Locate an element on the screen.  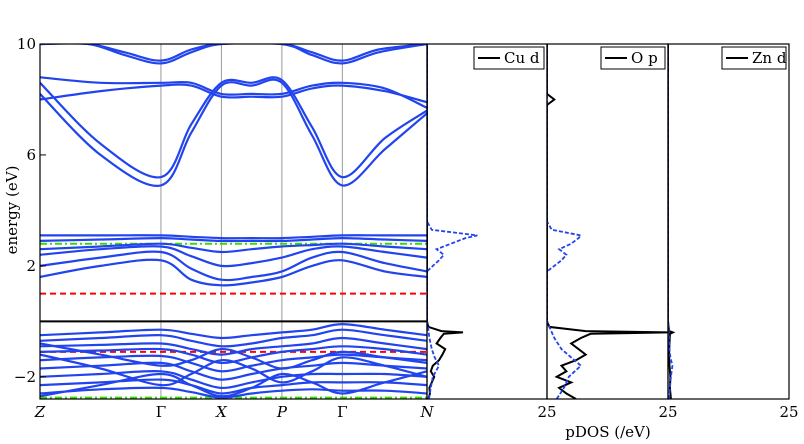
y-tick-label: −2 is located at coordinates (25, 377).